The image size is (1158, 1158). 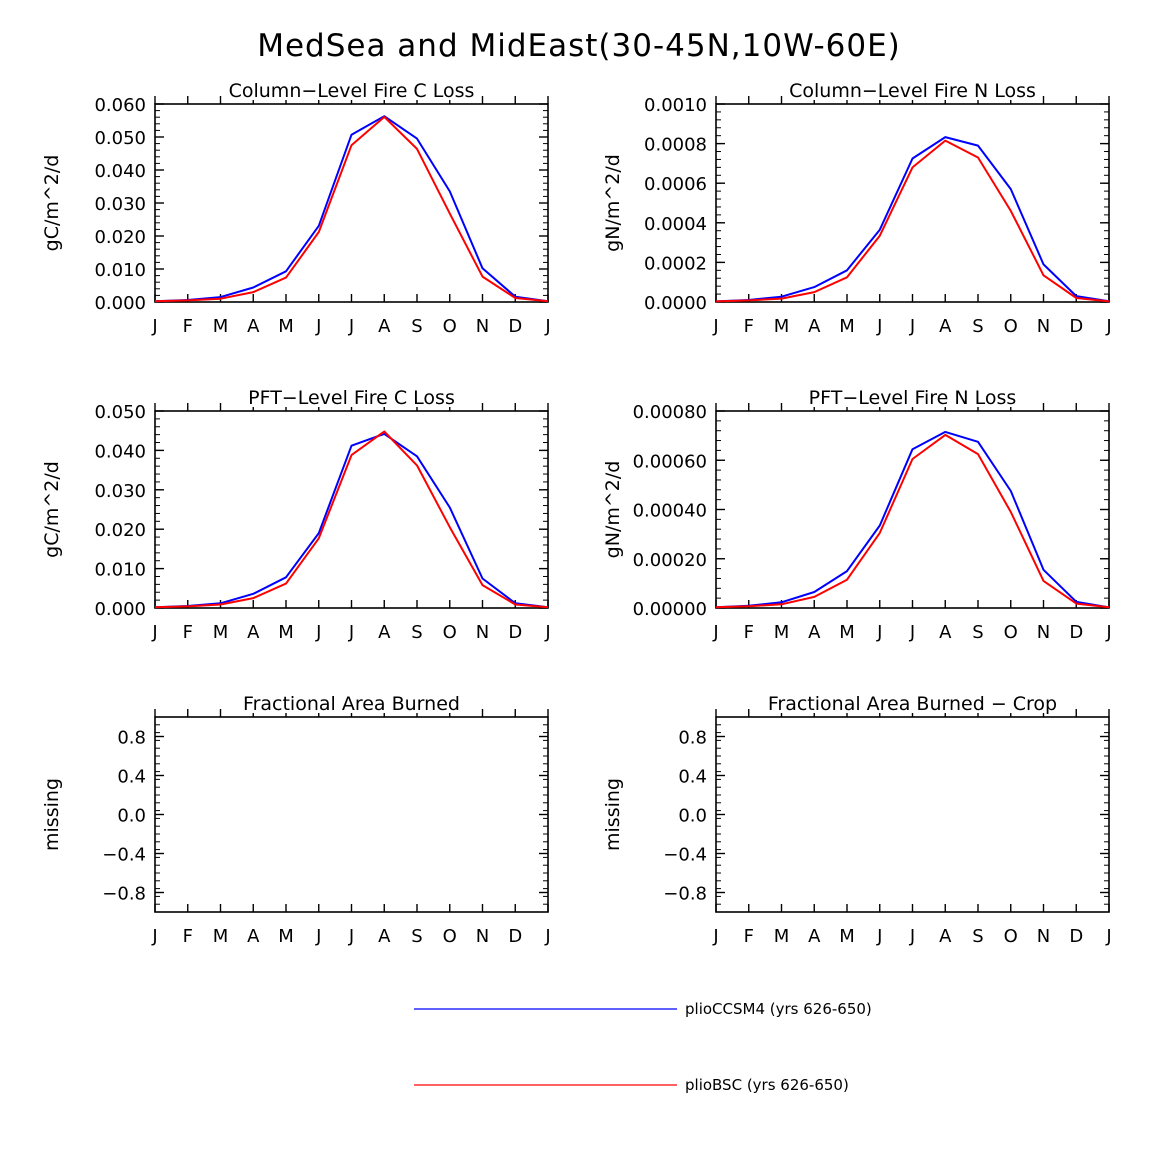 I want to click on y-tick-label: 0.060, so click(x=120, y=105).